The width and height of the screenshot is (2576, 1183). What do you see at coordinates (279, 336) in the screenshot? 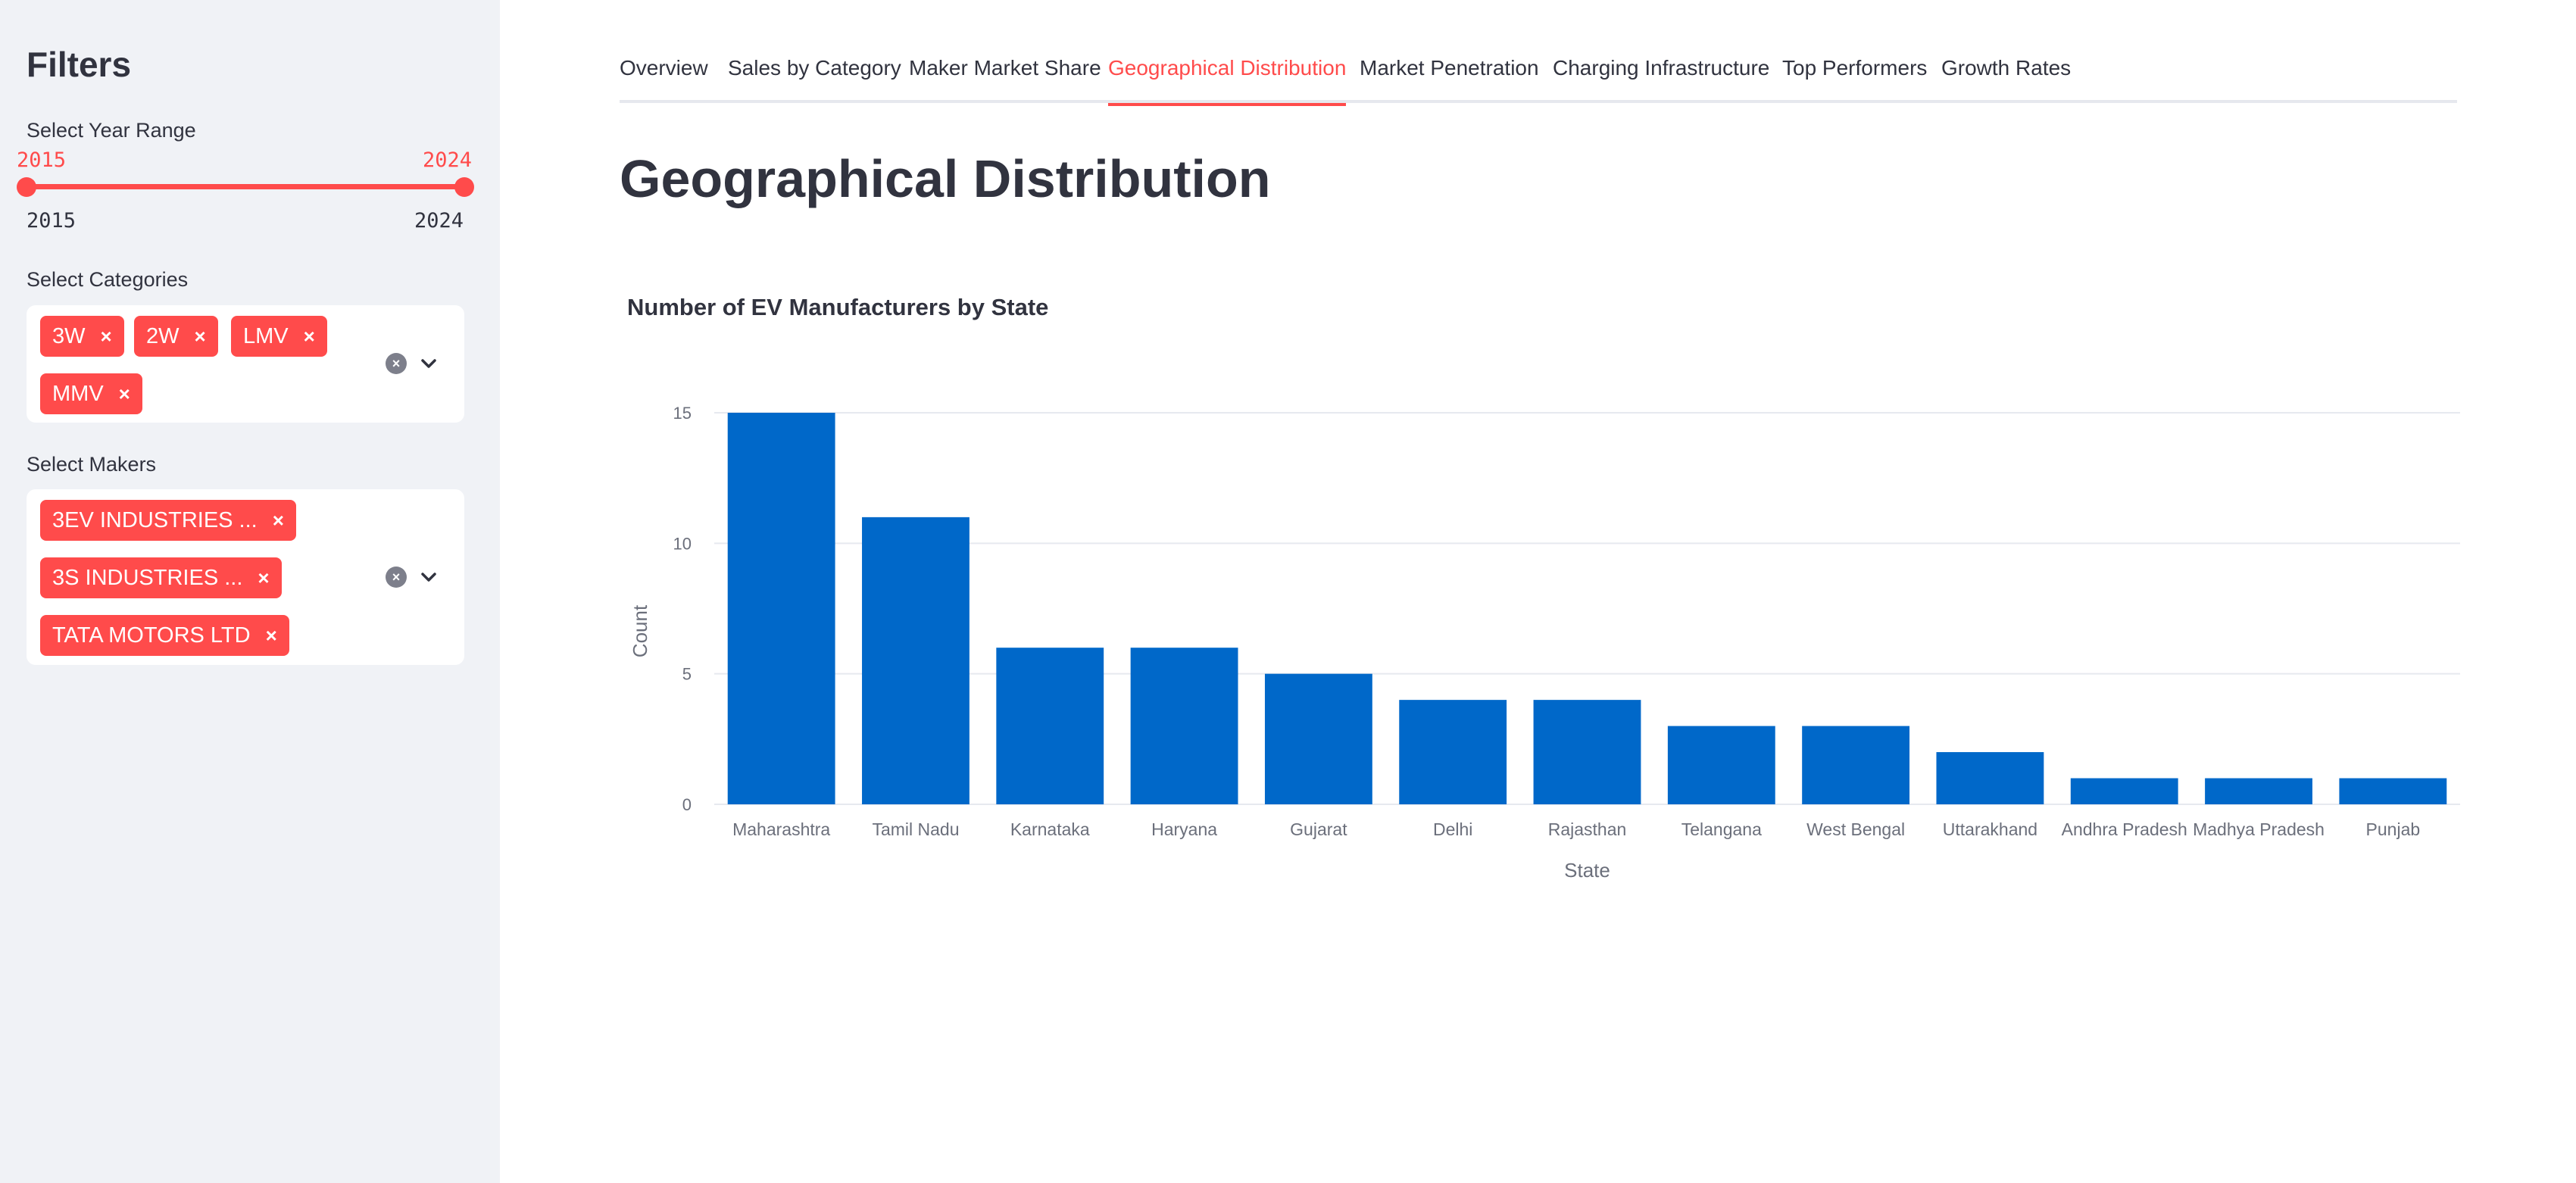
I see `category-chip: LMV ×` at bounding box center [279, 336].